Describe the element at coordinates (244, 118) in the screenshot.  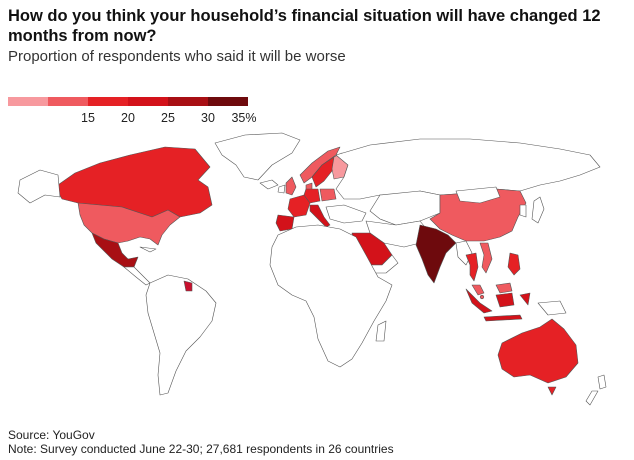
I see `legend-tick: 35%` at that location.